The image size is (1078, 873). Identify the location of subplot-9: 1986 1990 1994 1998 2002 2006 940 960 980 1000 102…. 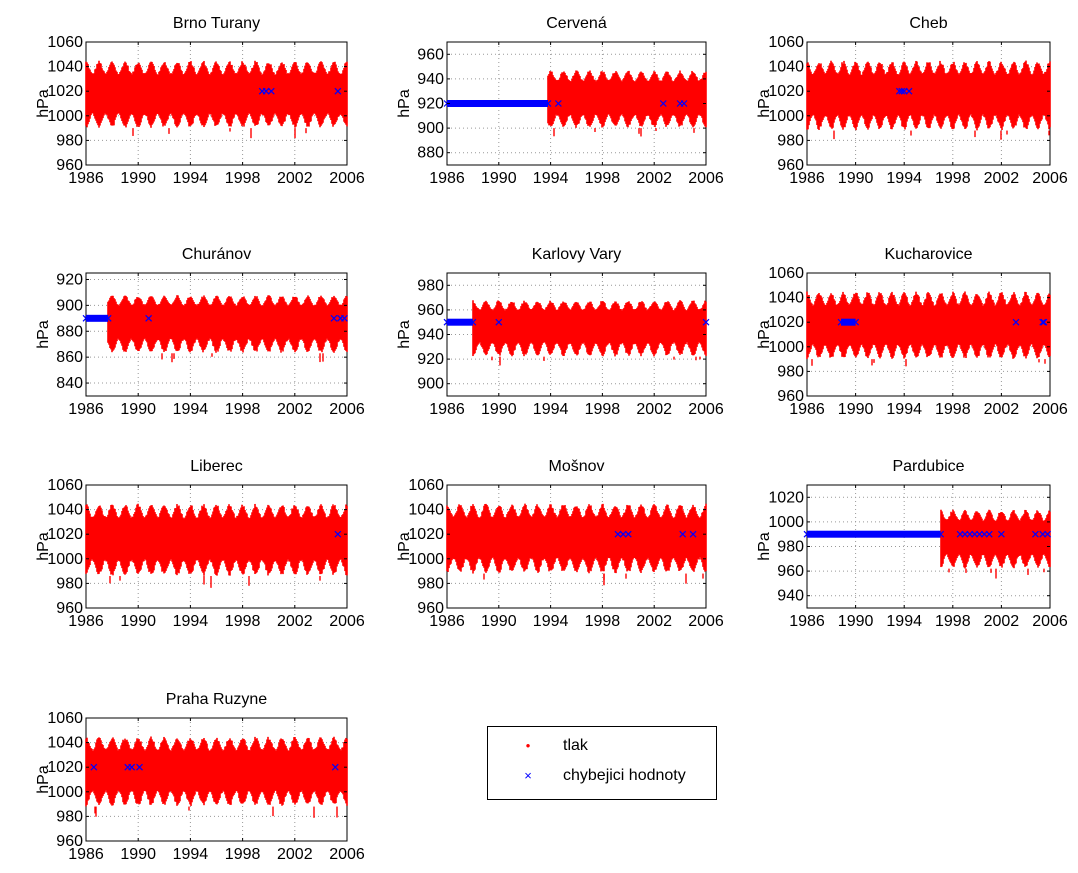
(912, 544).